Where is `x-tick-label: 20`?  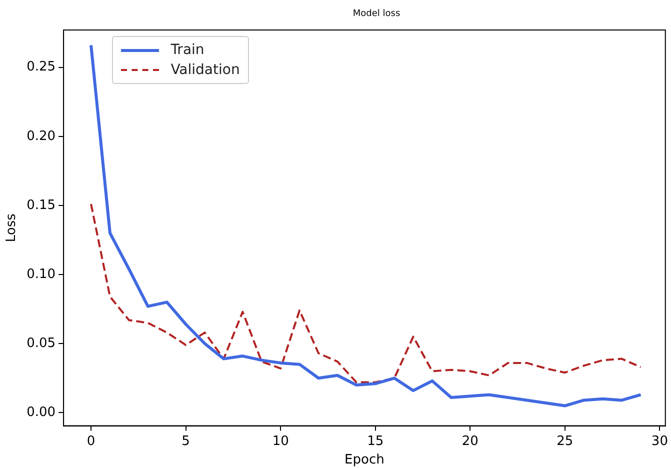 x-tick-label: 20 is located at coordinates (470, 441).